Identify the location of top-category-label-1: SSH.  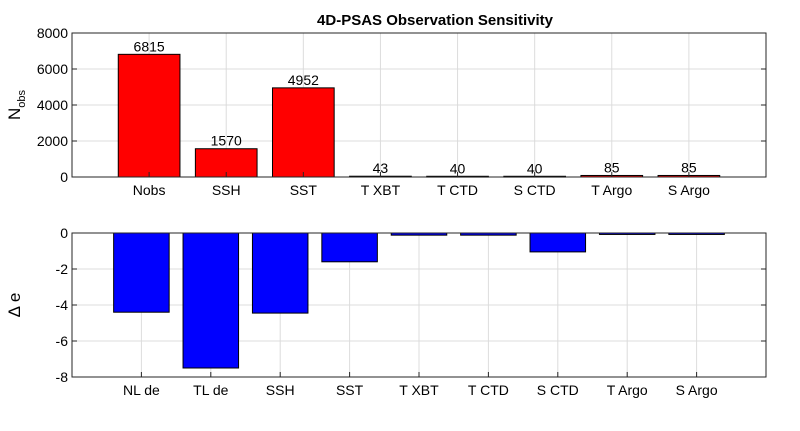
(226, 190).